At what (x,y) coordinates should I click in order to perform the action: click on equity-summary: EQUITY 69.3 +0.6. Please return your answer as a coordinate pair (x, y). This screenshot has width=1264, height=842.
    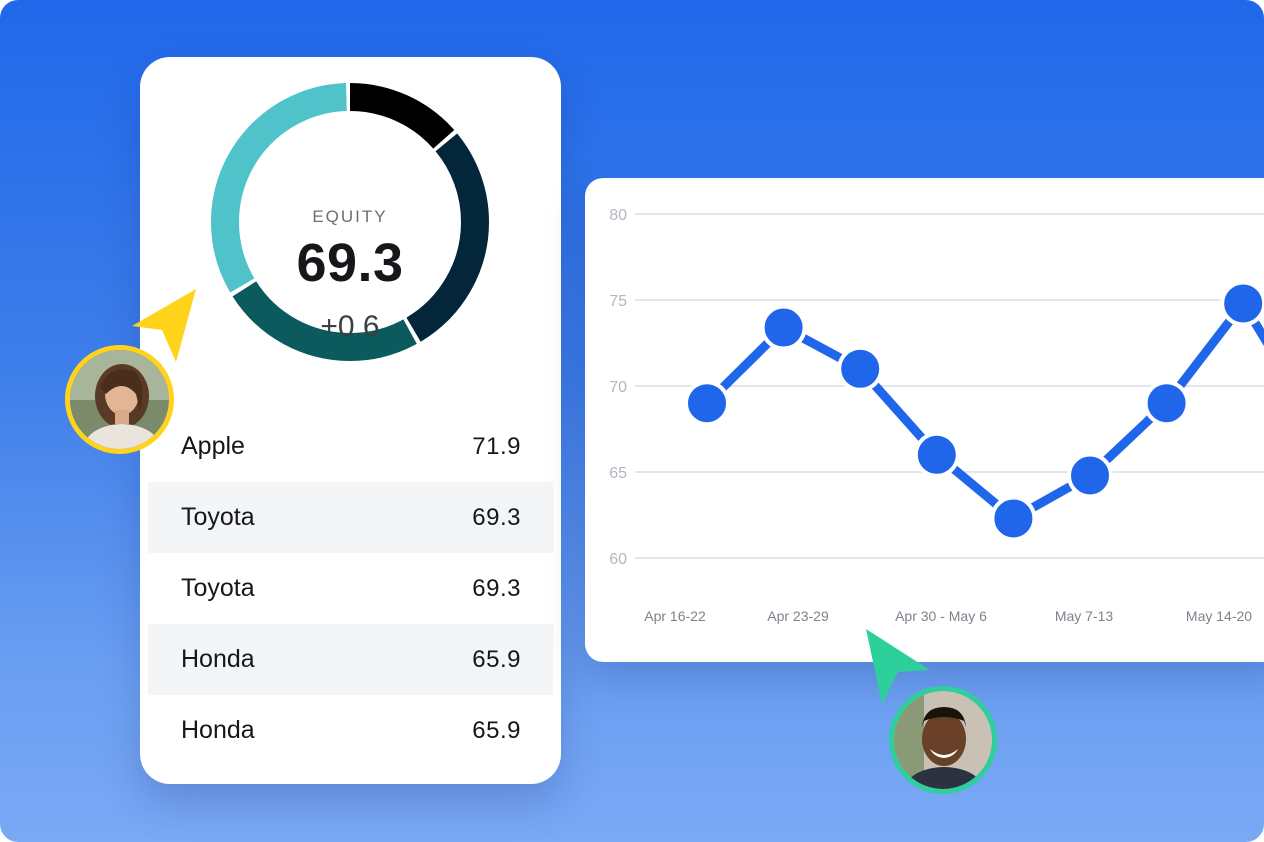
    Looking at the image, I should click on (350, 222).